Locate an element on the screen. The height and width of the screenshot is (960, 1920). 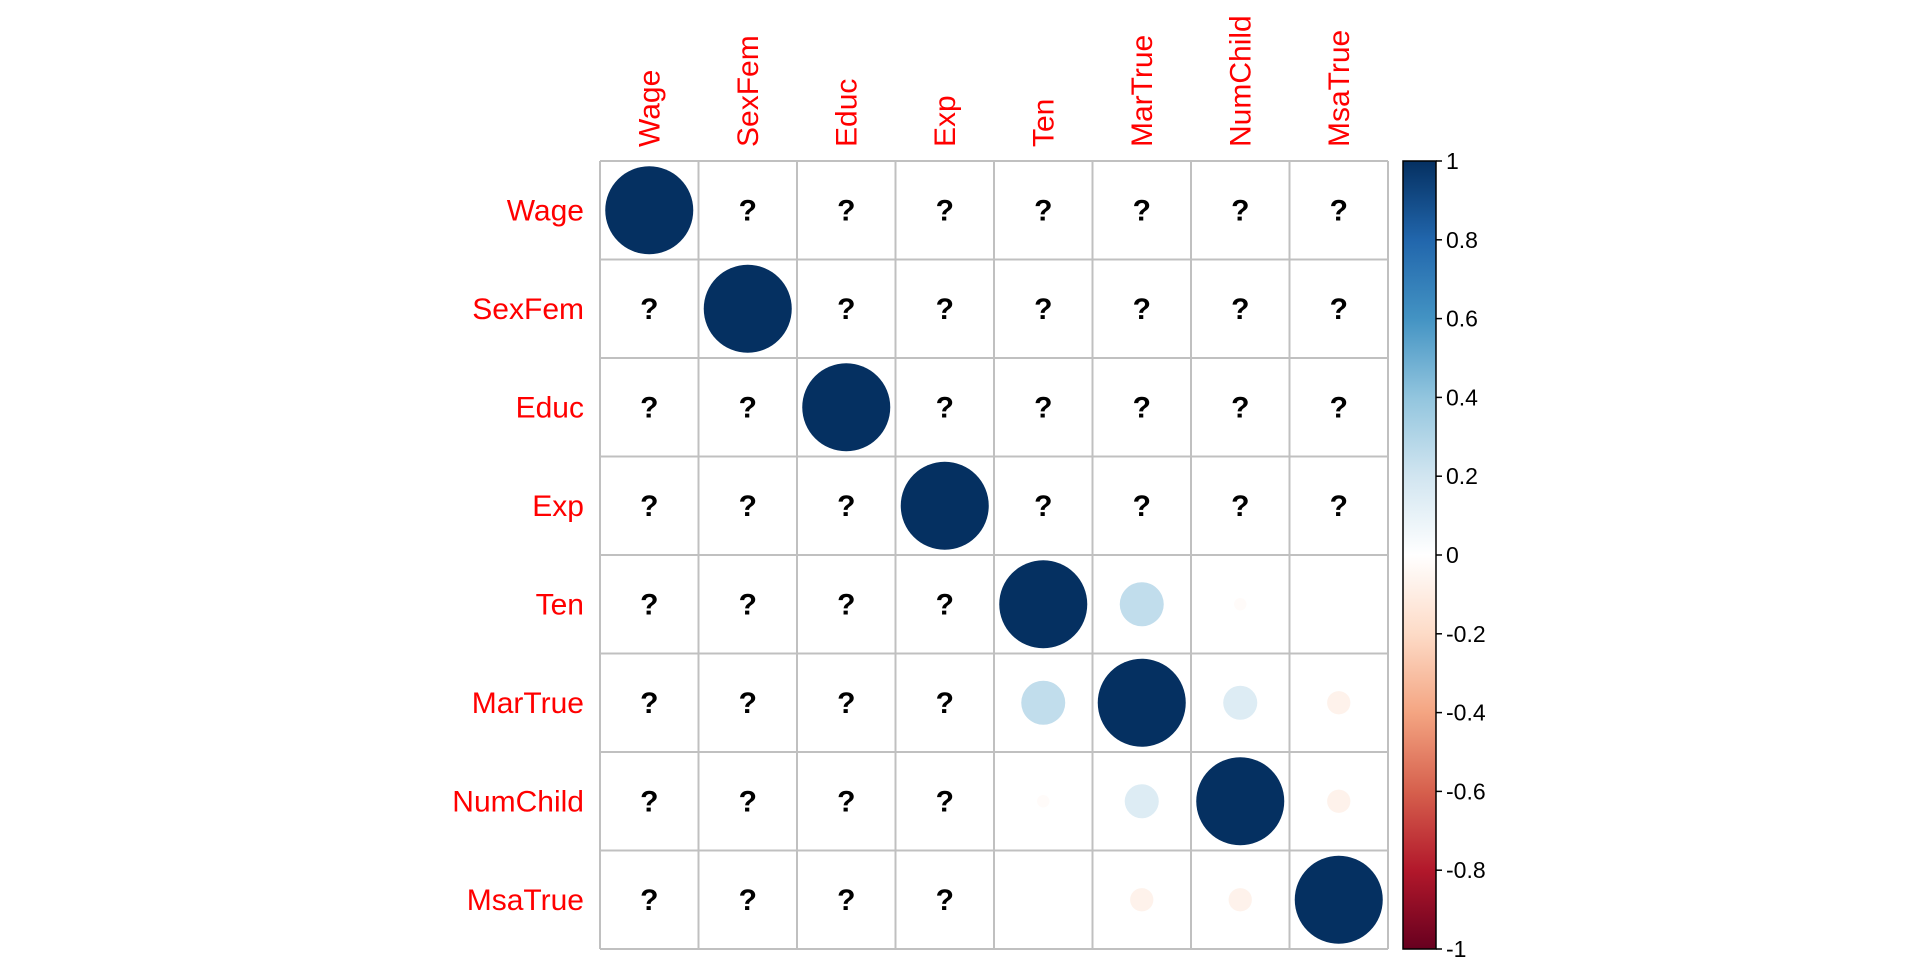
row-label: MarTrue is located at coordinates (528, 703).